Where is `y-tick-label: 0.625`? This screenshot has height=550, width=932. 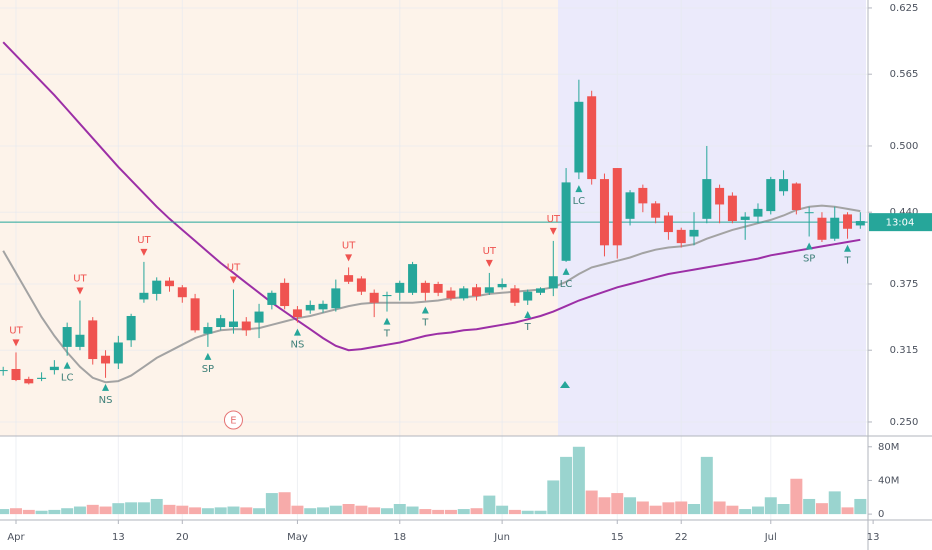 y-tick-label: 0.625 is located at coordinates (904, 8).